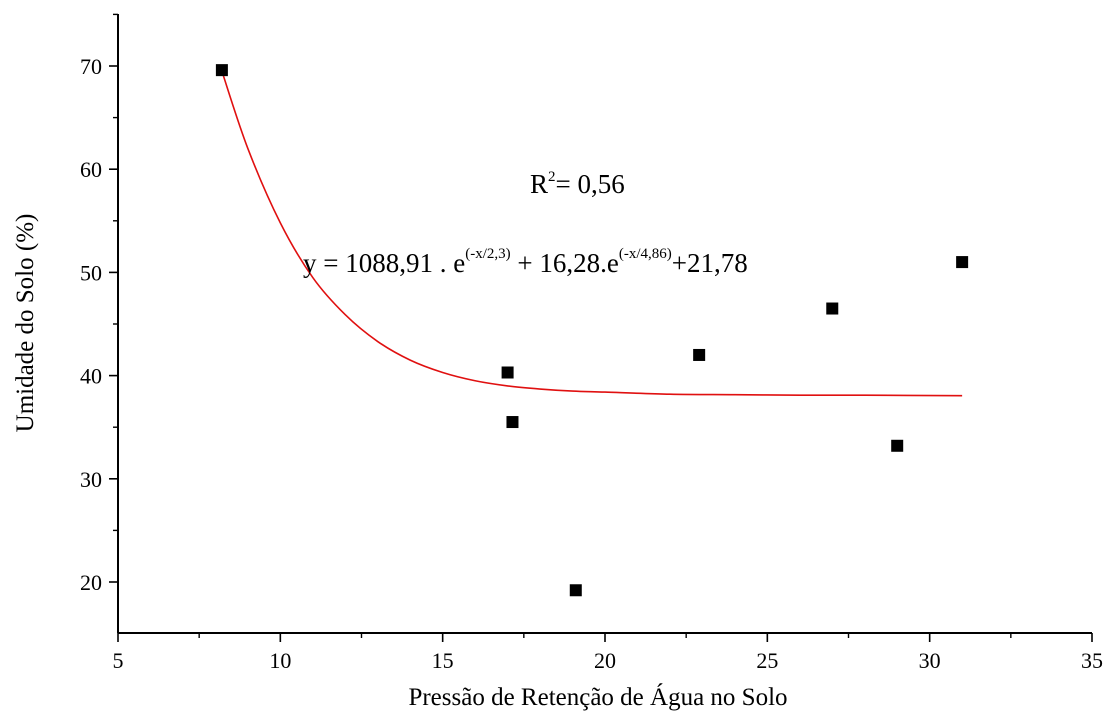 The image size is (1111, 727). I want to click on r2-r: R, so click(539, 184).